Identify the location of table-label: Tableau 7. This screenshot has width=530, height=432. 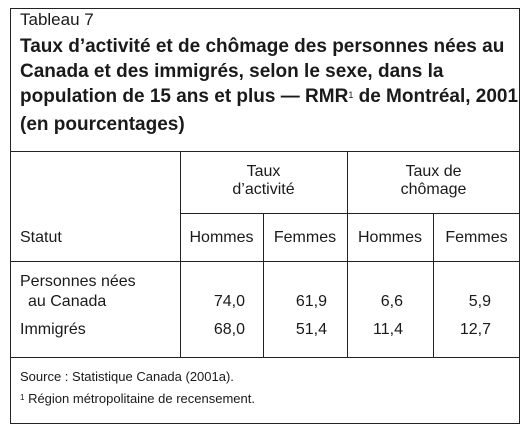
(57, 19).